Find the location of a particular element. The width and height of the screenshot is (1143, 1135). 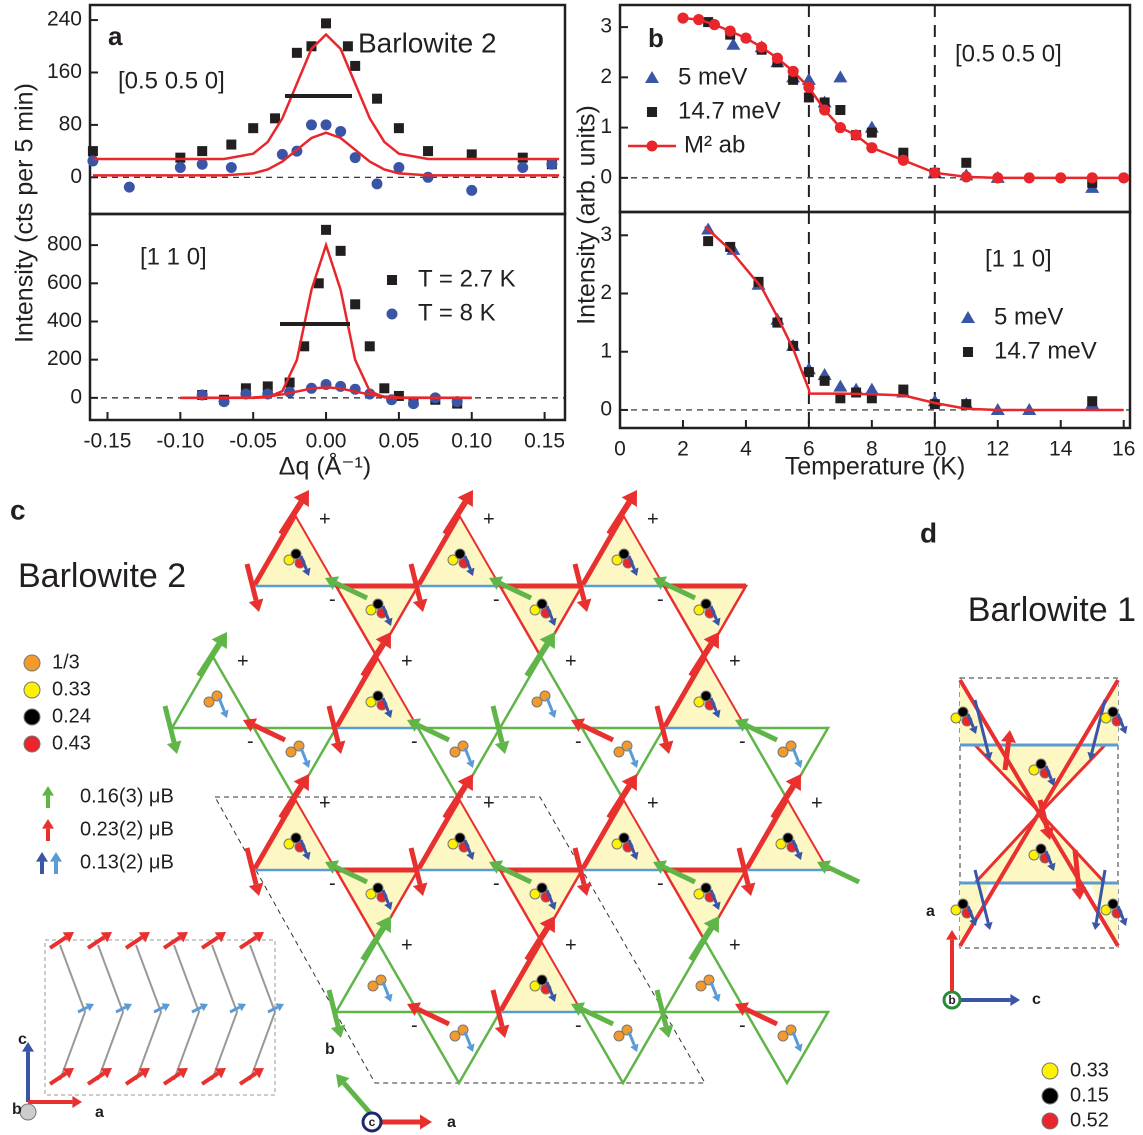

axis-label: a is located at coordinates (451, 1122).